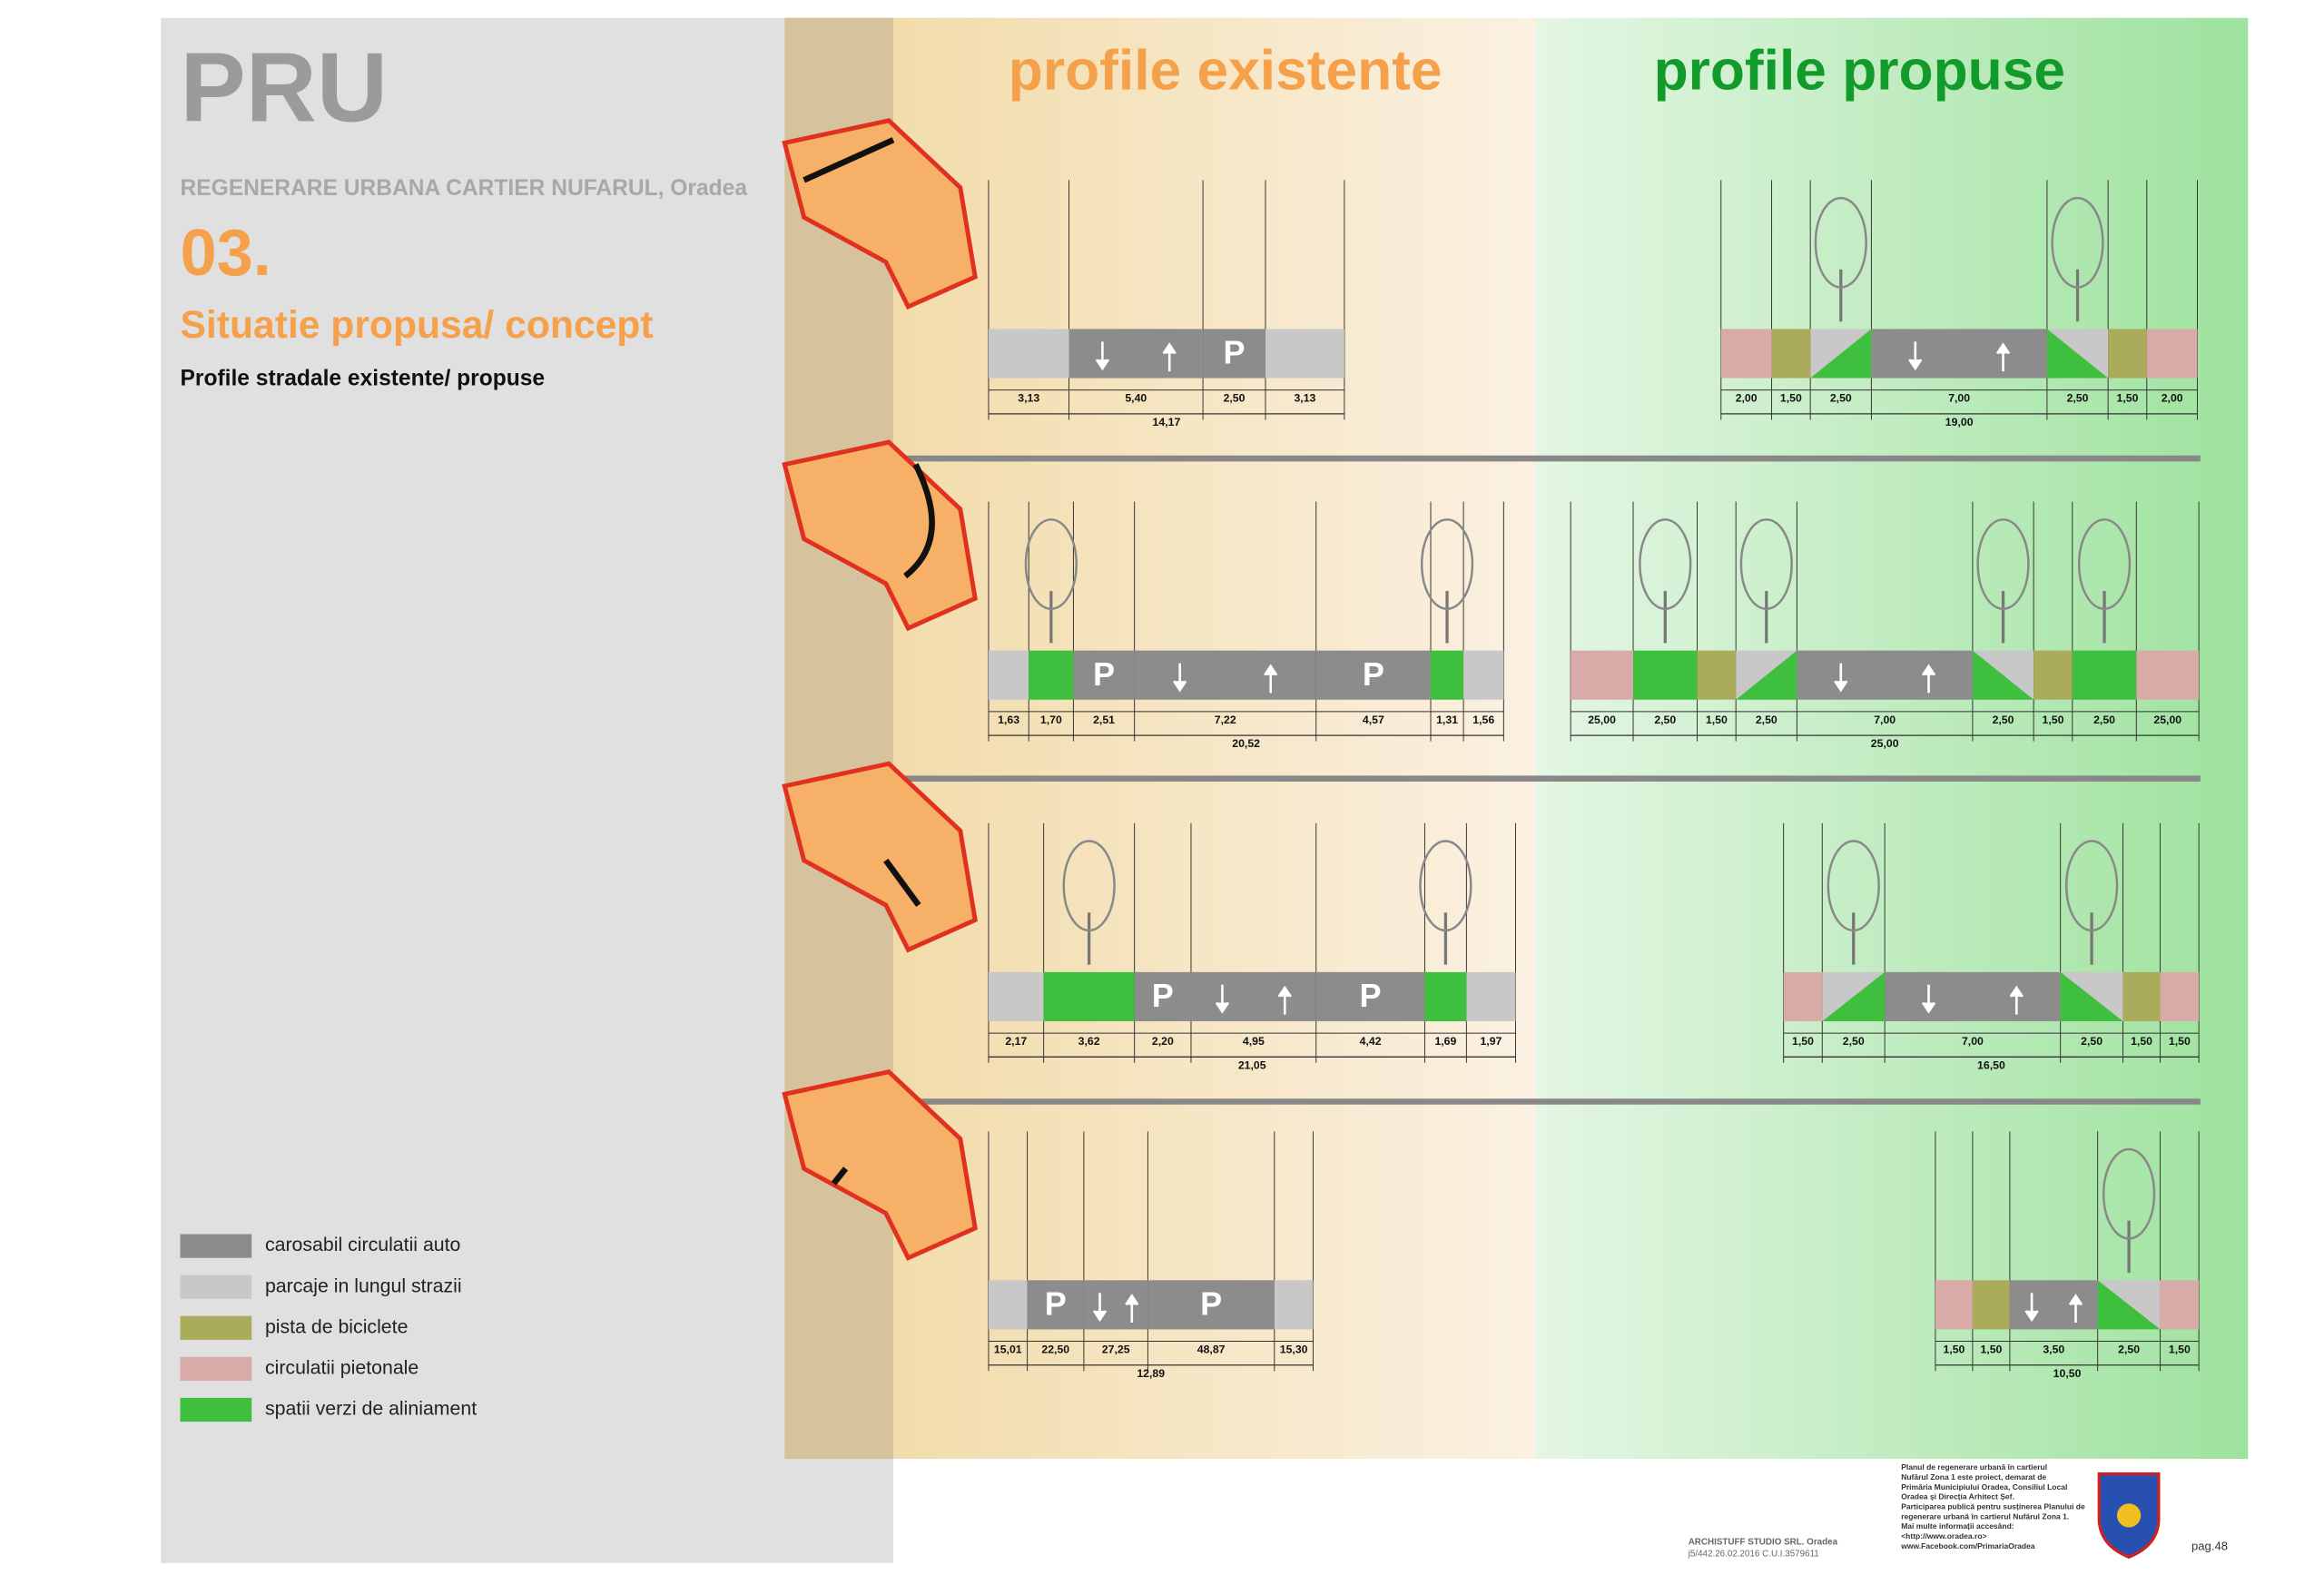 This screenshot has width=2324, height=1575. What do you see at coordinates (1211, 1350) in the screenshot?
I see `dimension-label: 48,87` at bounding box center [1211, 1350].